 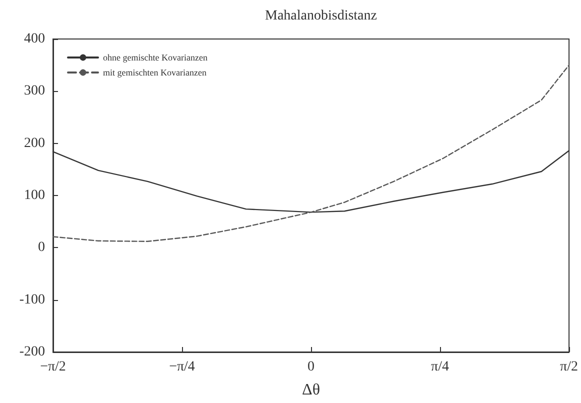 I want to click on y-tick-label: -100, so click(x=32, y=300).